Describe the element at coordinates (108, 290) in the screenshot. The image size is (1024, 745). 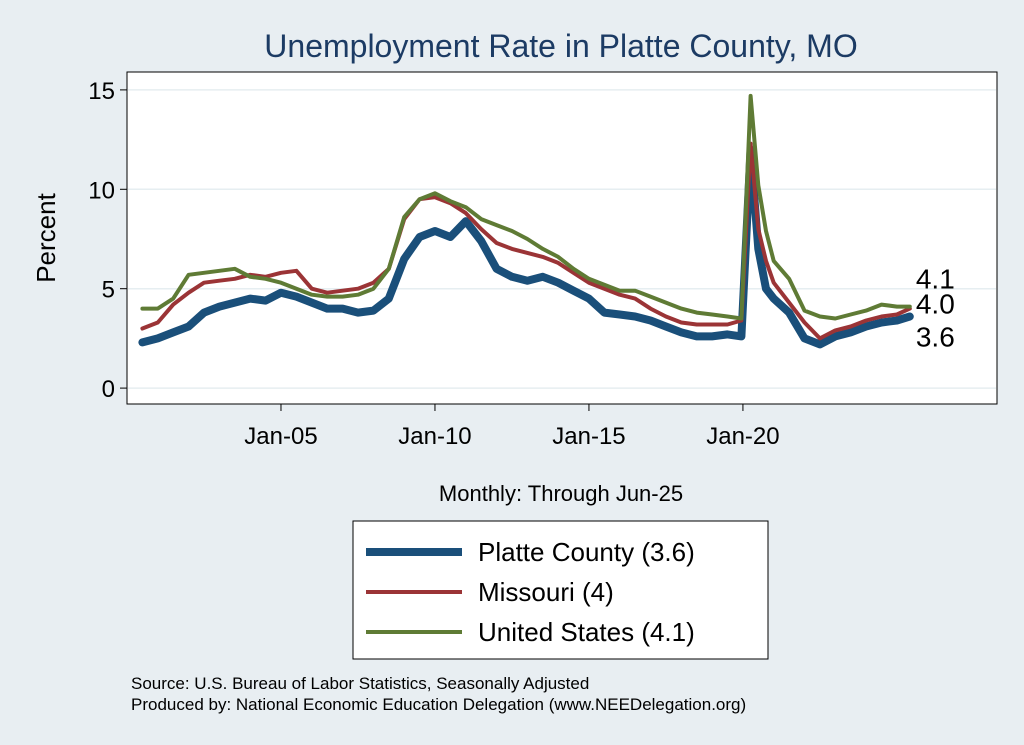
I see `y-tick-label: 5` at that location.